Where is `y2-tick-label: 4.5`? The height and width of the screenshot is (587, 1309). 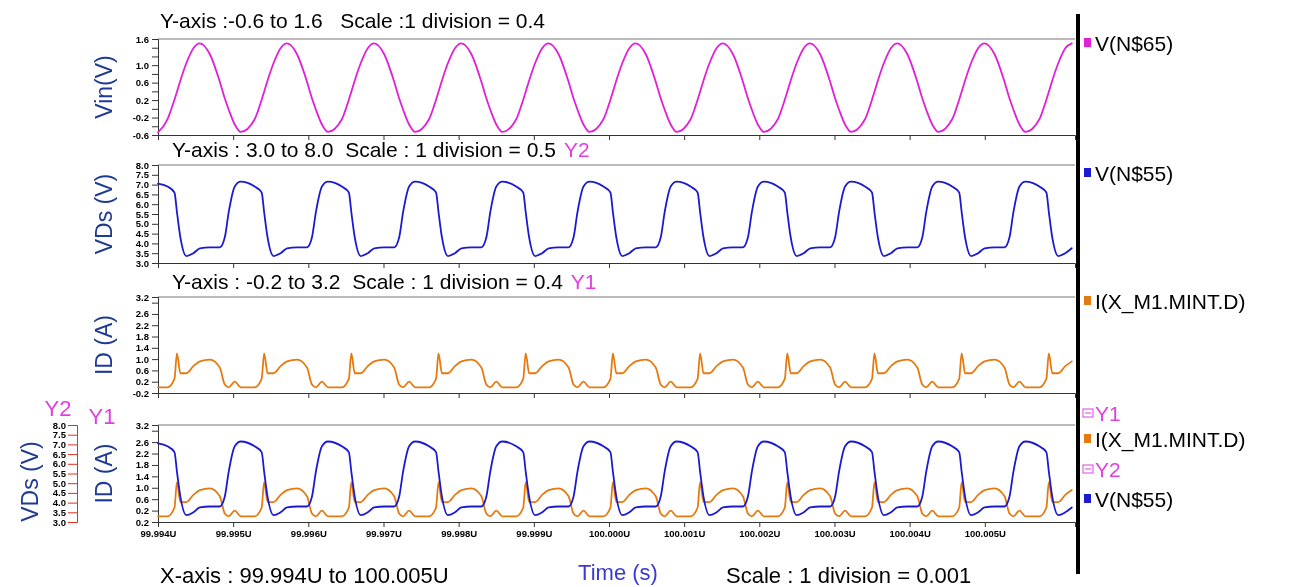
y2-tick-label: 4.5 is located at coordinates (59, 493).